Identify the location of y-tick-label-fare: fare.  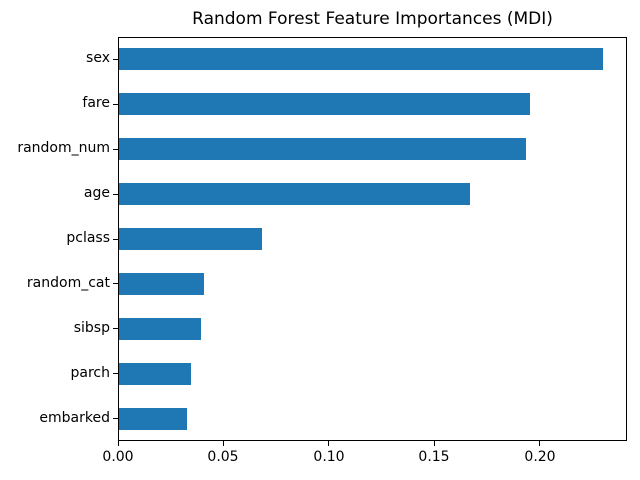
(96, 103).